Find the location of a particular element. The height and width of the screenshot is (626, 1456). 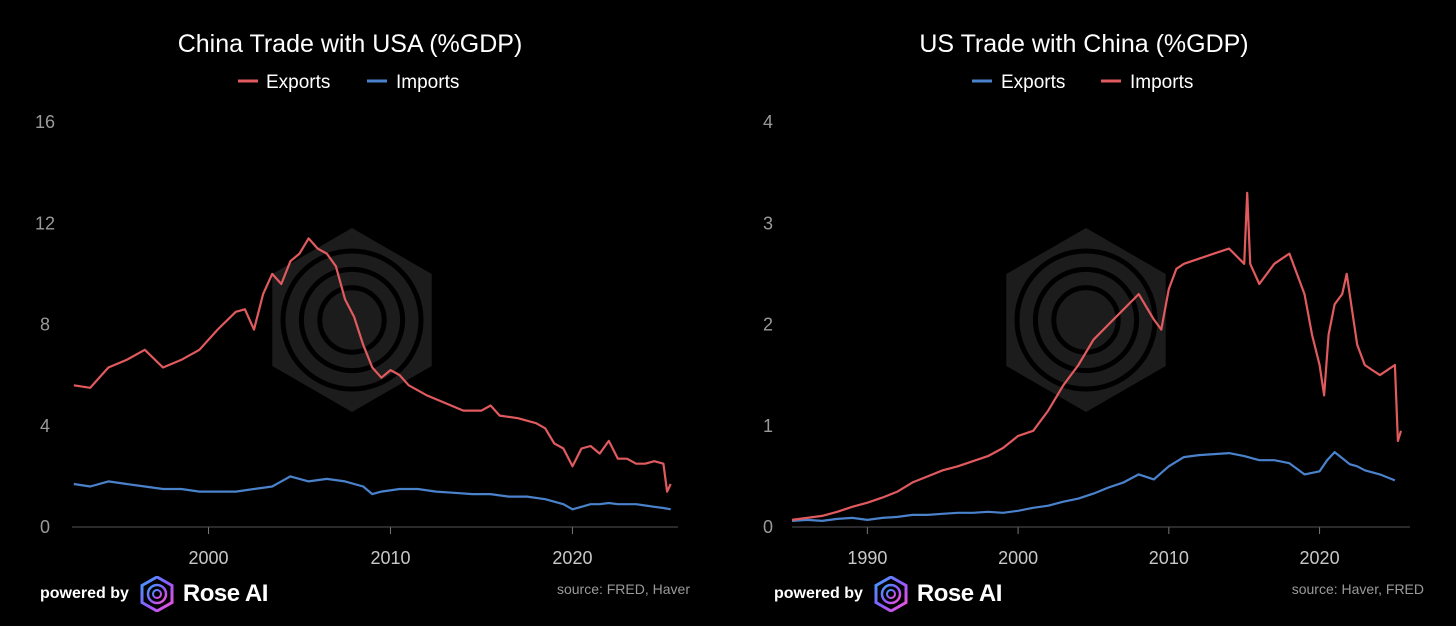

chart-title: China Trade with USA (%GDP) is located at coordinates (350, 44).